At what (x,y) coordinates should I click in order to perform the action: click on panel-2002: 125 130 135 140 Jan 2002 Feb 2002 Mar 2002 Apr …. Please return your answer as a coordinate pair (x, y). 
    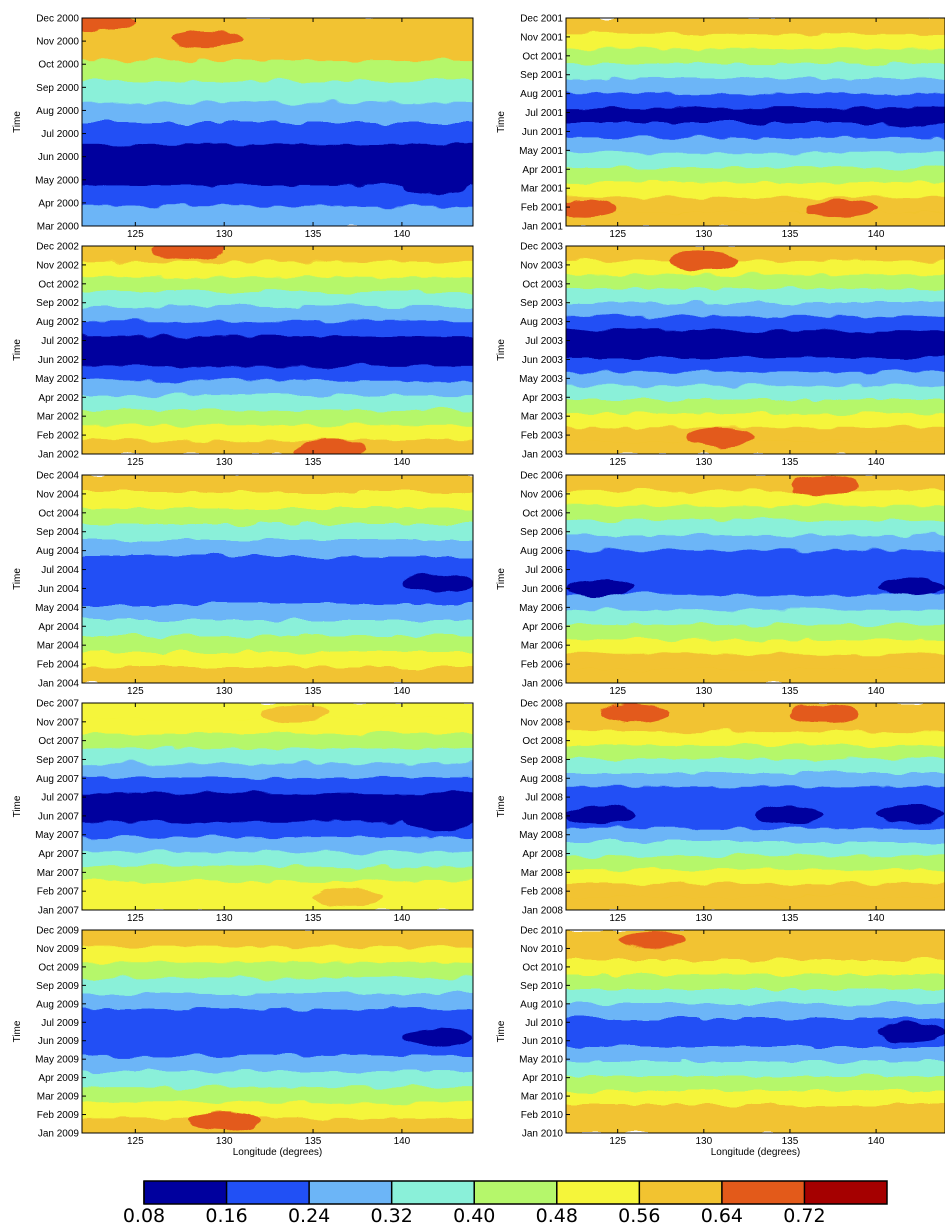
    Looking at the image, I should click on (243, 355).